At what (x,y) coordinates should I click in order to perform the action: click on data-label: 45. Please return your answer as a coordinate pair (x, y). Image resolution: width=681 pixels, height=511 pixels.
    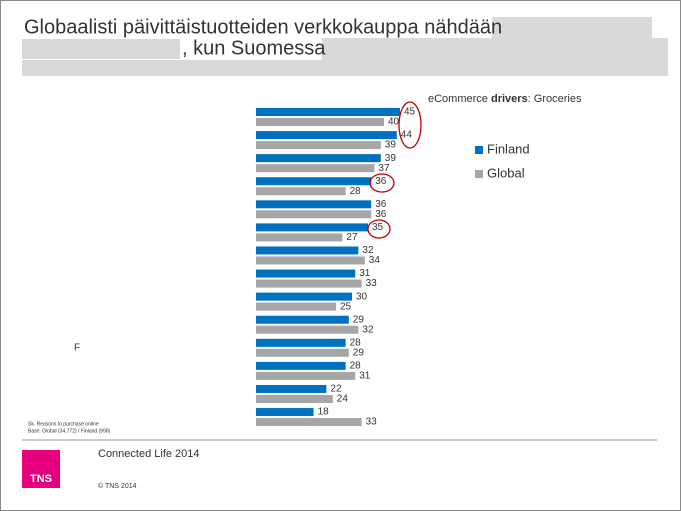
    Looking at the image, I should click on (410, 112).